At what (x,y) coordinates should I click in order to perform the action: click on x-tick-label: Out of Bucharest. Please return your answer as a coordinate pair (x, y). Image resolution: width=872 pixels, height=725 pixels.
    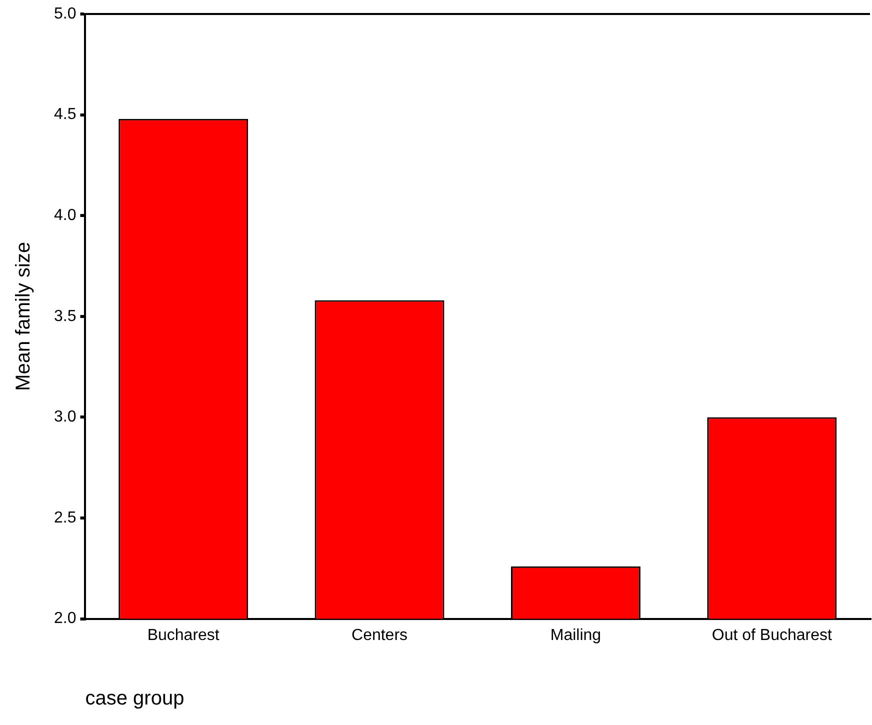
    Looking at the image, I should click on (772, 635).